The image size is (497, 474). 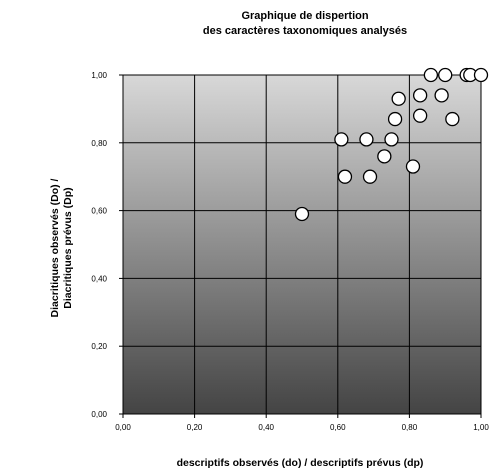 I want to click on y-tick-label: 0,60, so click(x=99, y=211).